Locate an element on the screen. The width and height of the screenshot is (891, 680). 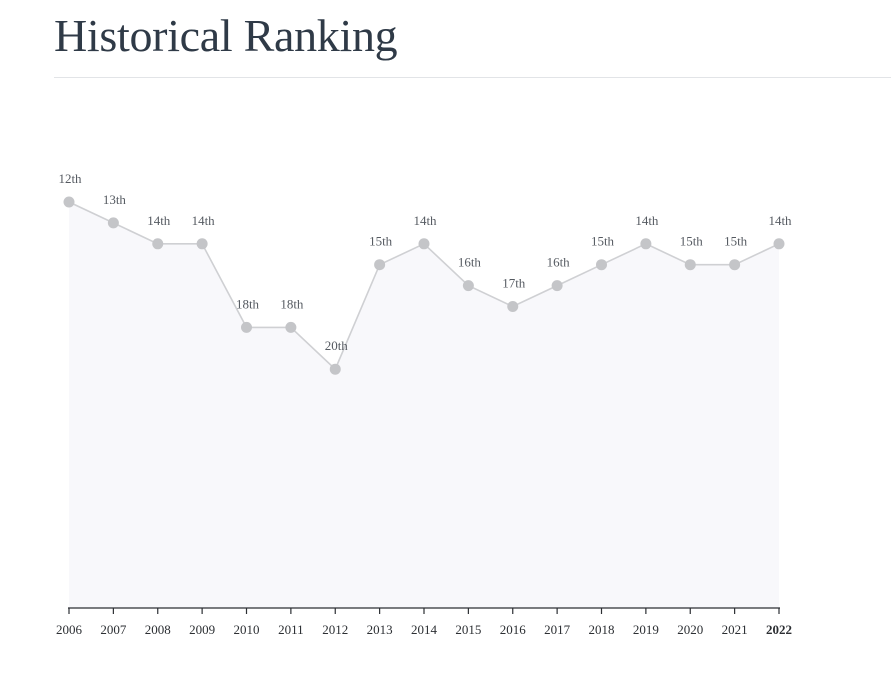
x-tick-label: 2015 is located at coordinates (468, 629).